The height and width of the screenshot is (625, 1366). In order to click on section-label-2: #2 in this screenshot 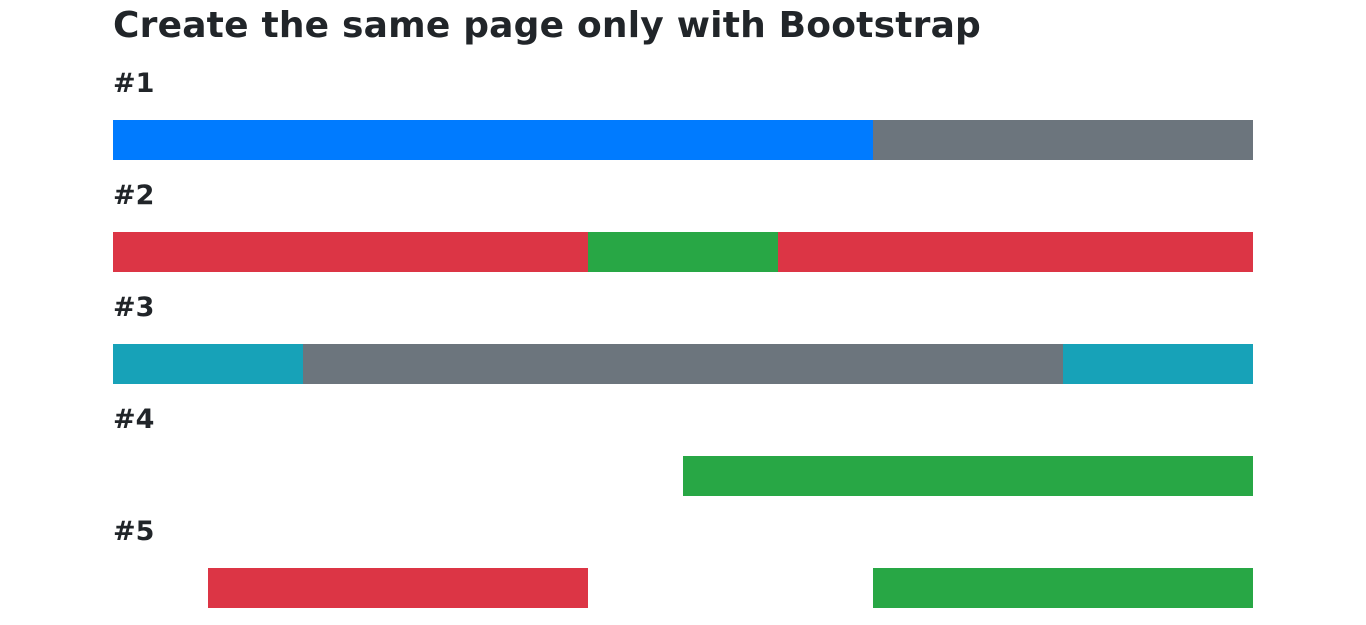, I will do `click(134, 195)`.